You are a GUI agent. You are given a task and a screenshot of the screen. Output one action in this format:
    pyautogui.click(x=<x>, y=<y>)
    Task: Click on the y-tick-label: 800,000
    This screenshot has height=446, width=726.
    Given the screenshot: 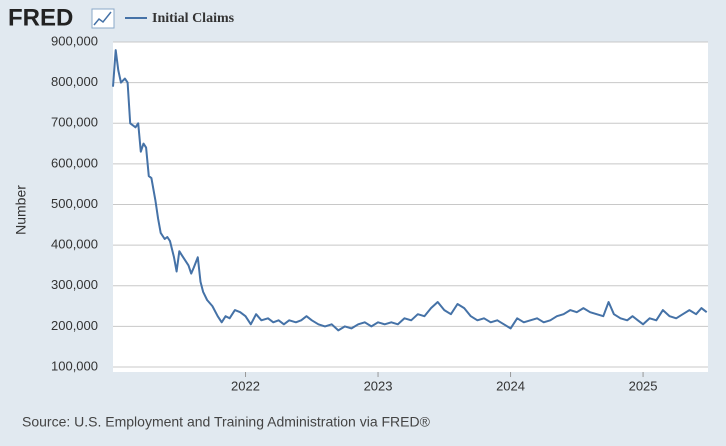 What is the action you would take?
    pyautogui.click(x=74, y=81)
    